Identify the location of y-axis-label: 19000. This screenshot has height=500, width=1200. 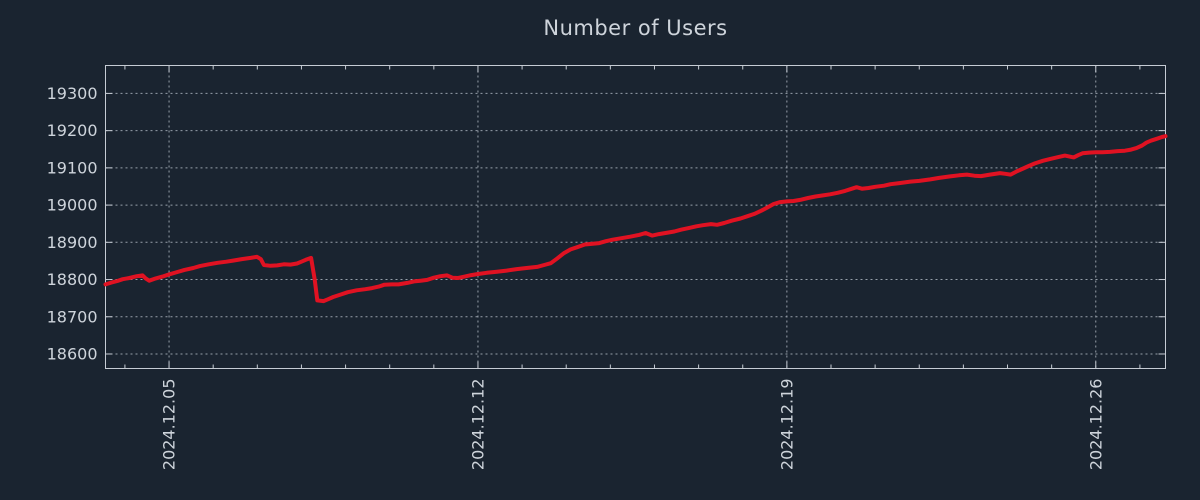
(72, 205).